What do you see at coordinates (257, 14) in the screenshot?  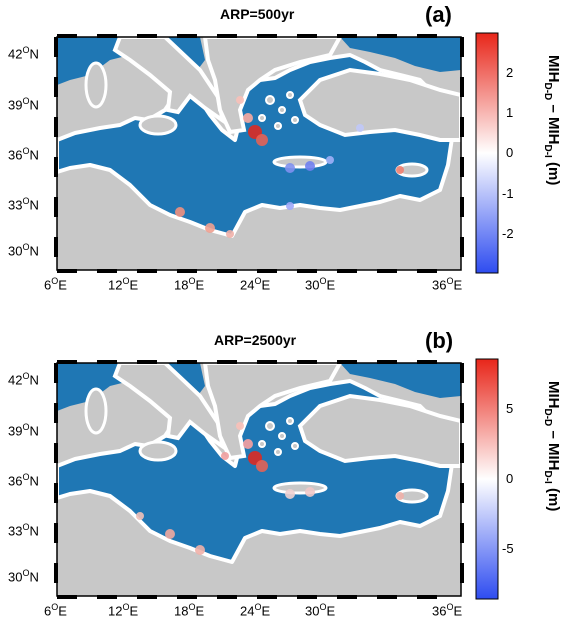 I see `panel-a-title: ARP=500yr` at bounding box center [257, 14].